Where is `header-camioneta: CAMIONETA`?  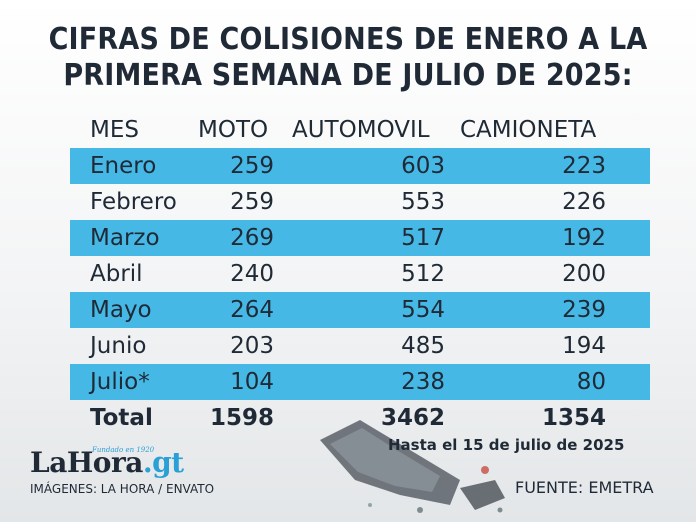
header-camioneta: CAMIONETA is located at coordinates (528, 130).